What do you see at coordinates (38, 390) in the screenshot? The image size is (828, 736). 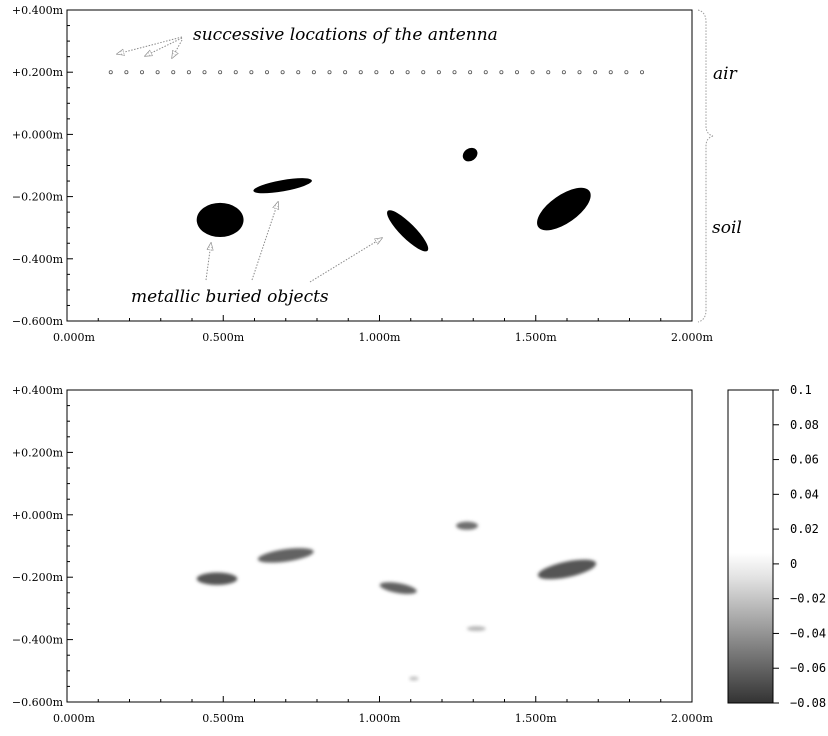 I see `reconstruction-y-tick-label: +0.400m` at bounding box center [38, 390].